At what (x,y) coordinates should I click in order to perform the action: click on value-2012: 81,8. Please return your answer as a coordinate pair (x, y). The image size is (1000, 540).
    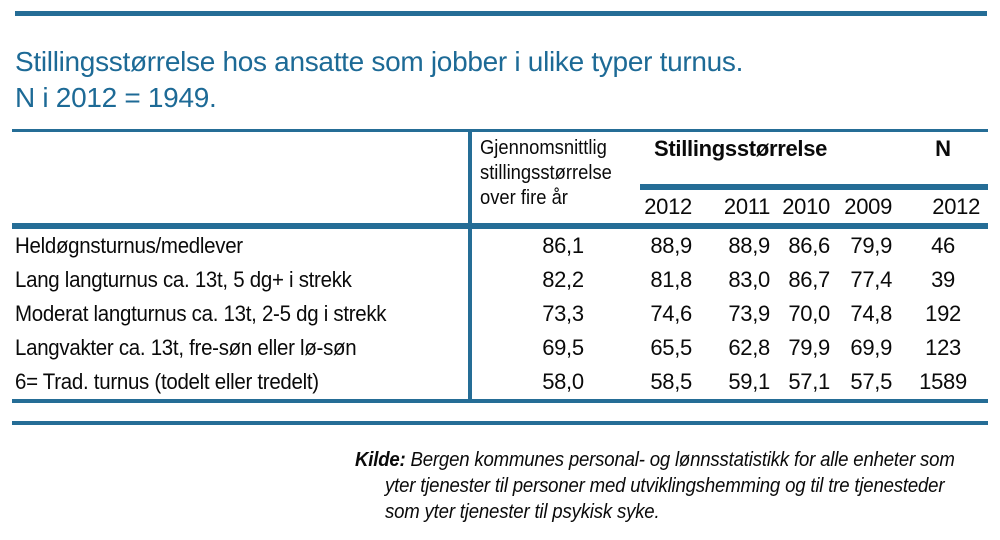
    Looking at the image, I should click on (671, 279).